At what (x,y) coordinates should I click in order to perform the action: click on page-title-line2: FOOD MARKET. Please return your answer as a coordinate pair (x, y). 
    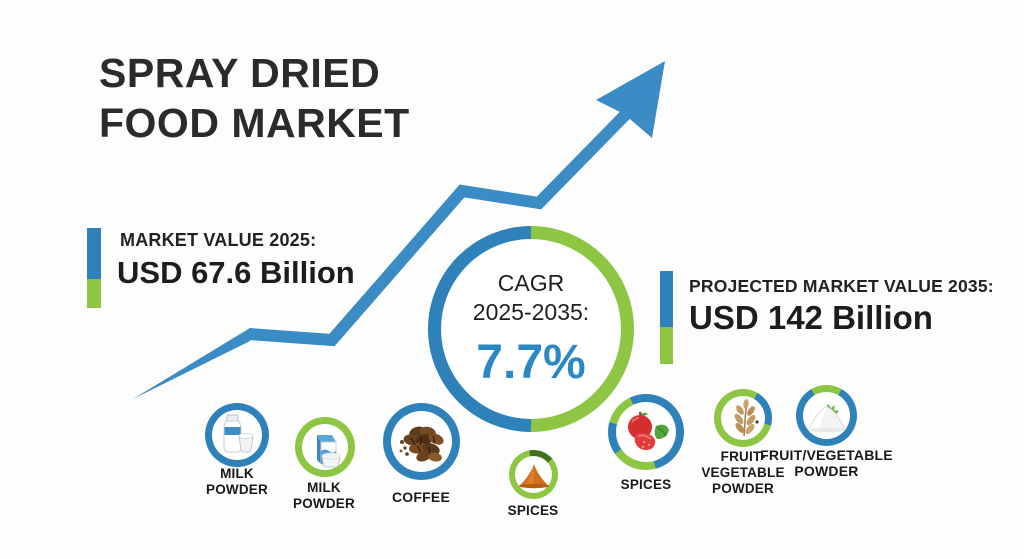
    Looking at the image, I should click on (254, 123).